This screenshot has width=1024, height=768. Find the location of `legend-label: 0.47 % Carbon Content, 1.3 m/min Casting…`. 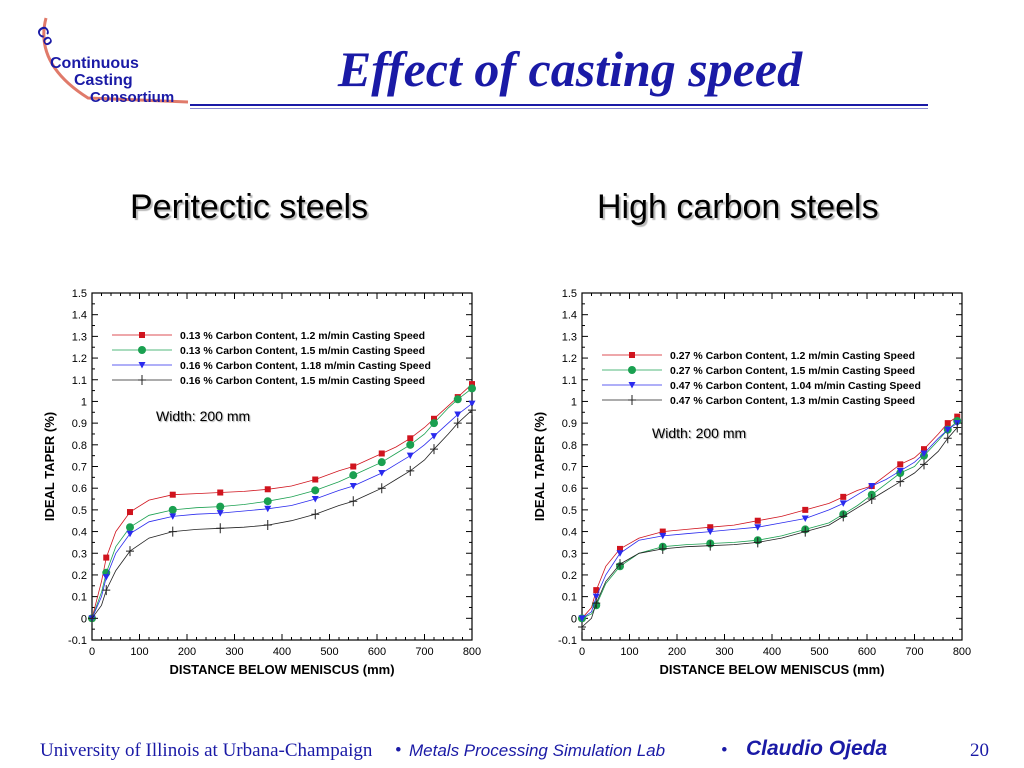

legend-label: 0.47 % Carbon Content, 1.3 m/min Casting… is located at coordinates (792, 401).